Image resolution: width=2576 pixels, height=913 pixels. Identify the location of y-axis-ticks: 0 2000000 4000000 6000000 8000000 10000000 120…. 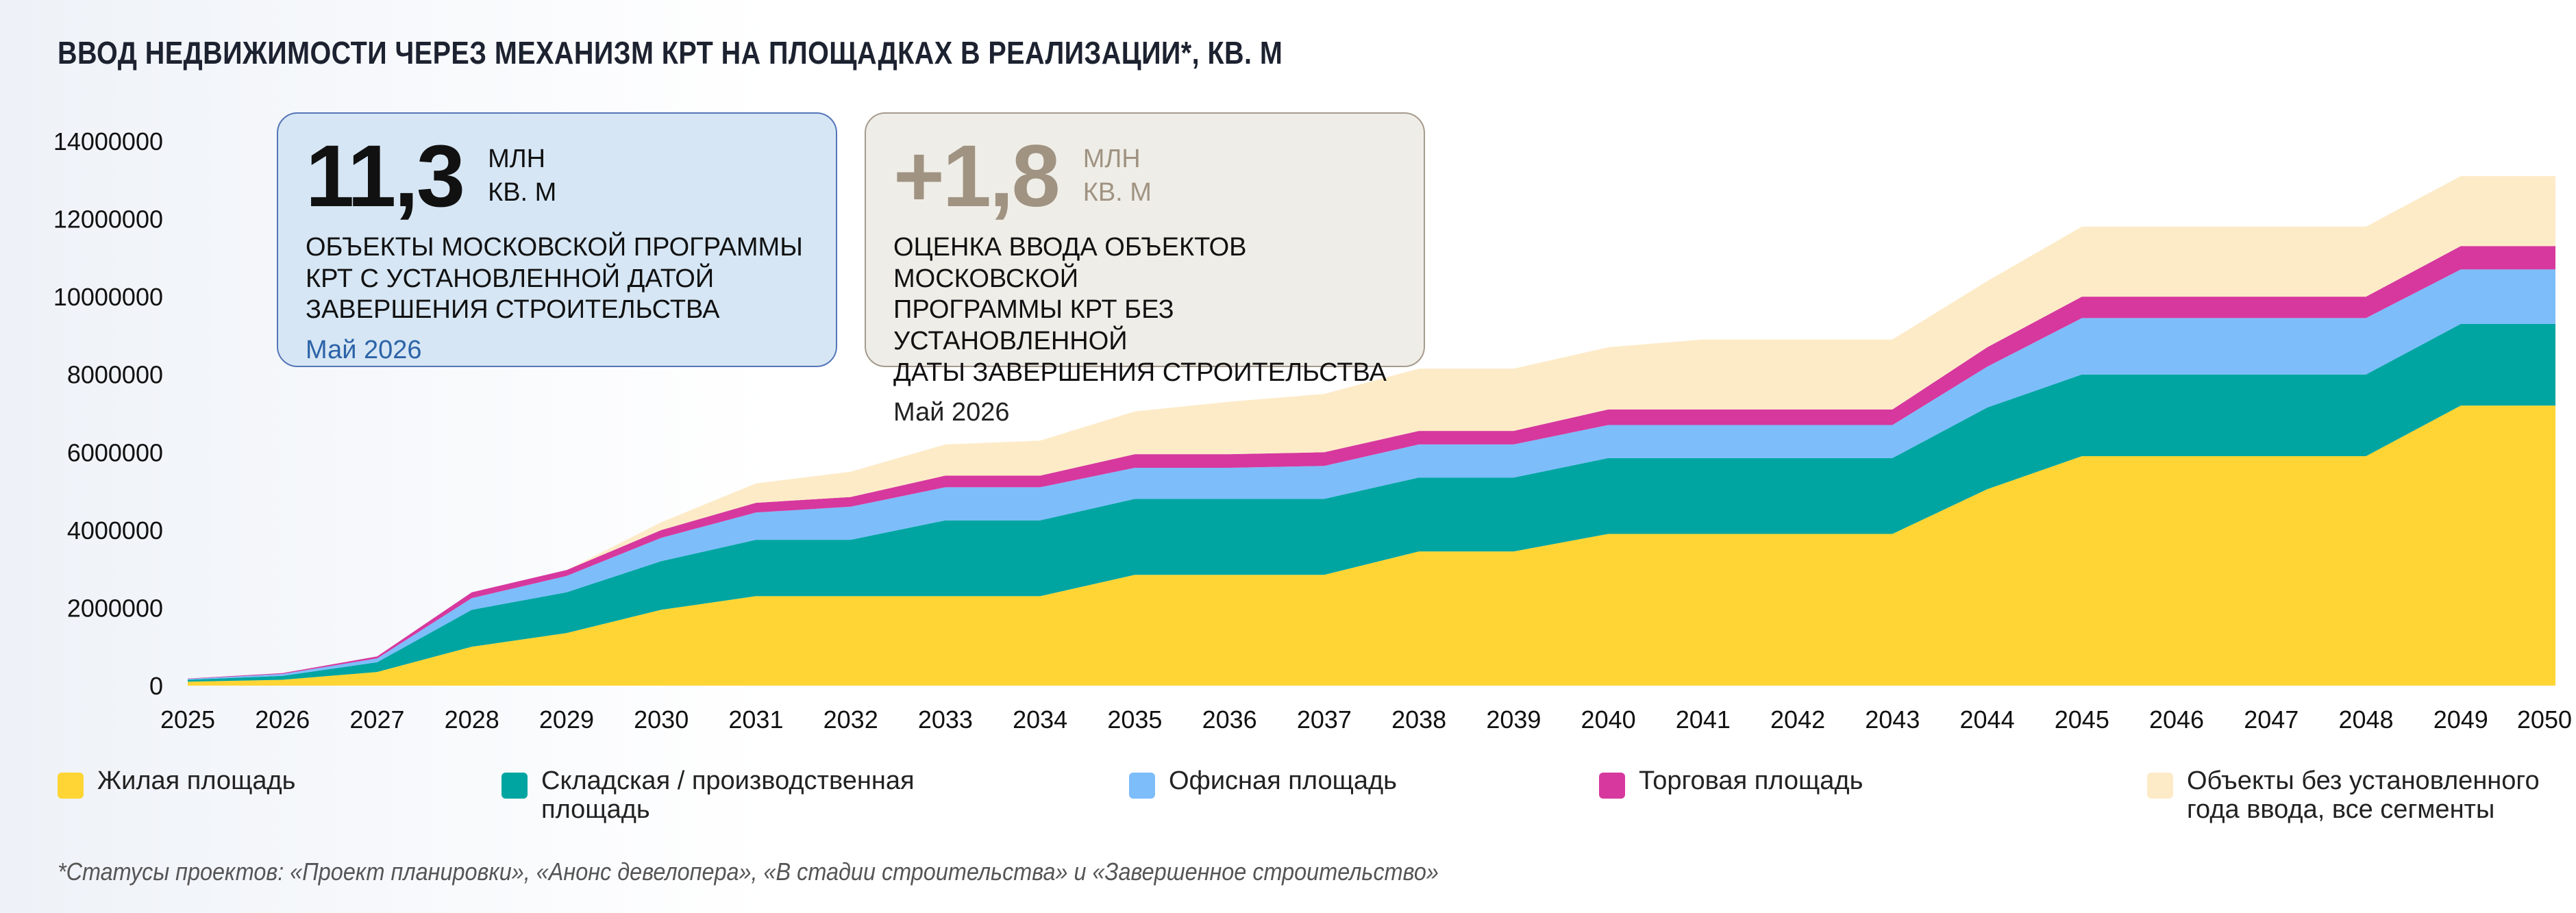
(108, 413).